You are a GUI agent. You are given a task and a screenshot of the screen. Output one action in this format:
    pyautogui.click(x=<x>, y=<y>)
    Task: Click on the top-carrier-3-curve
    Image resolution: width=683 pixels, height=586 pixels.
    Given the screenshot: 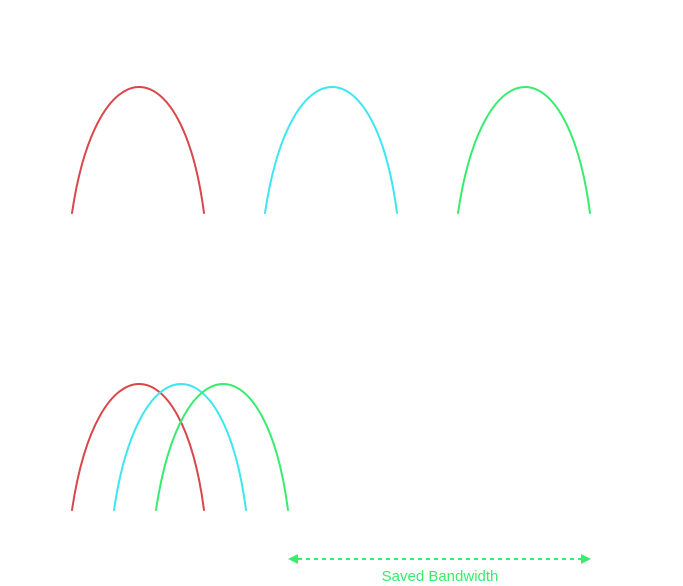 What is the action you would take?
    pyautogui.click(x=524, y=150)
    